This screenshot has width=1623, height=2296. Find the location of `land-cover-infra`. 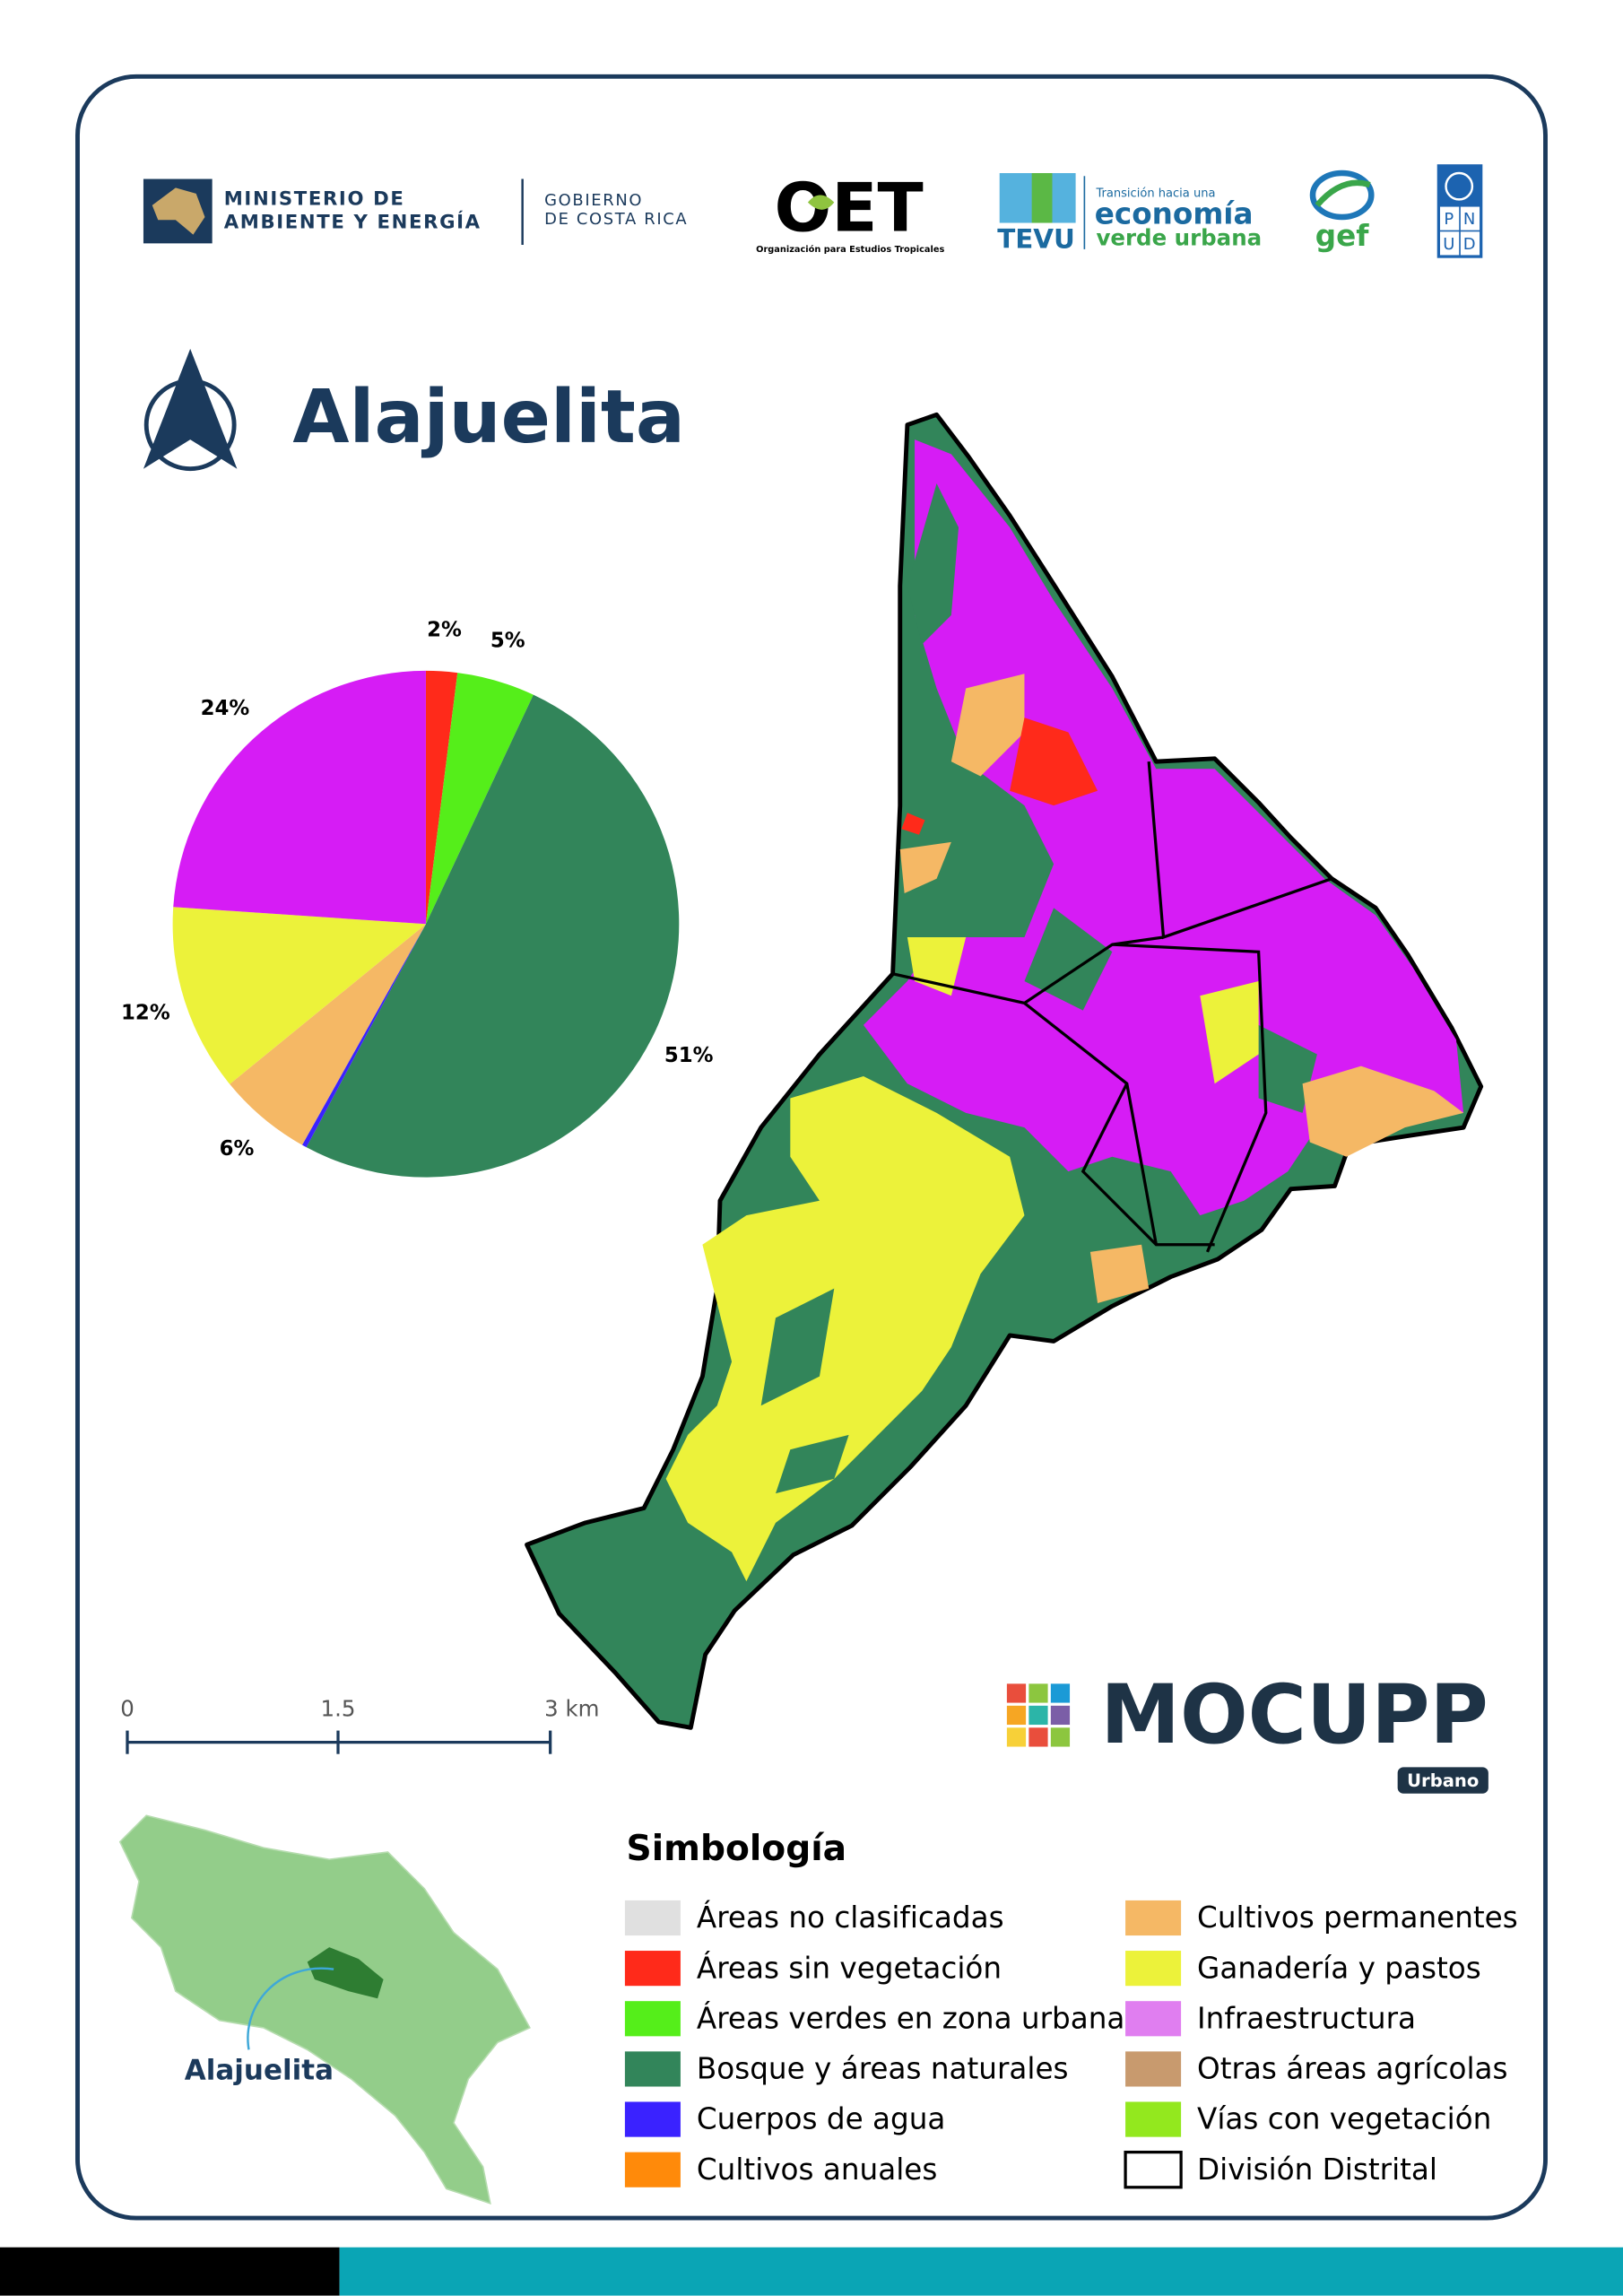

land-cover-infra is located at coordinates (1163, 827).